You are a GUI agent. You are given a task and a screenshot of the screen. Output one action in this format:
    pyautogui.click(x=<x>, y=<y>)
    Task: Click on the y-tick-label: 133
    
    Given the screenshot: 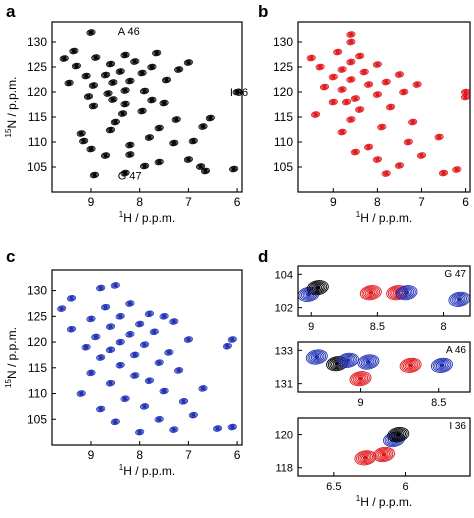 What is the action you would take?
    pyautogui.click(x=284, y=351)
    